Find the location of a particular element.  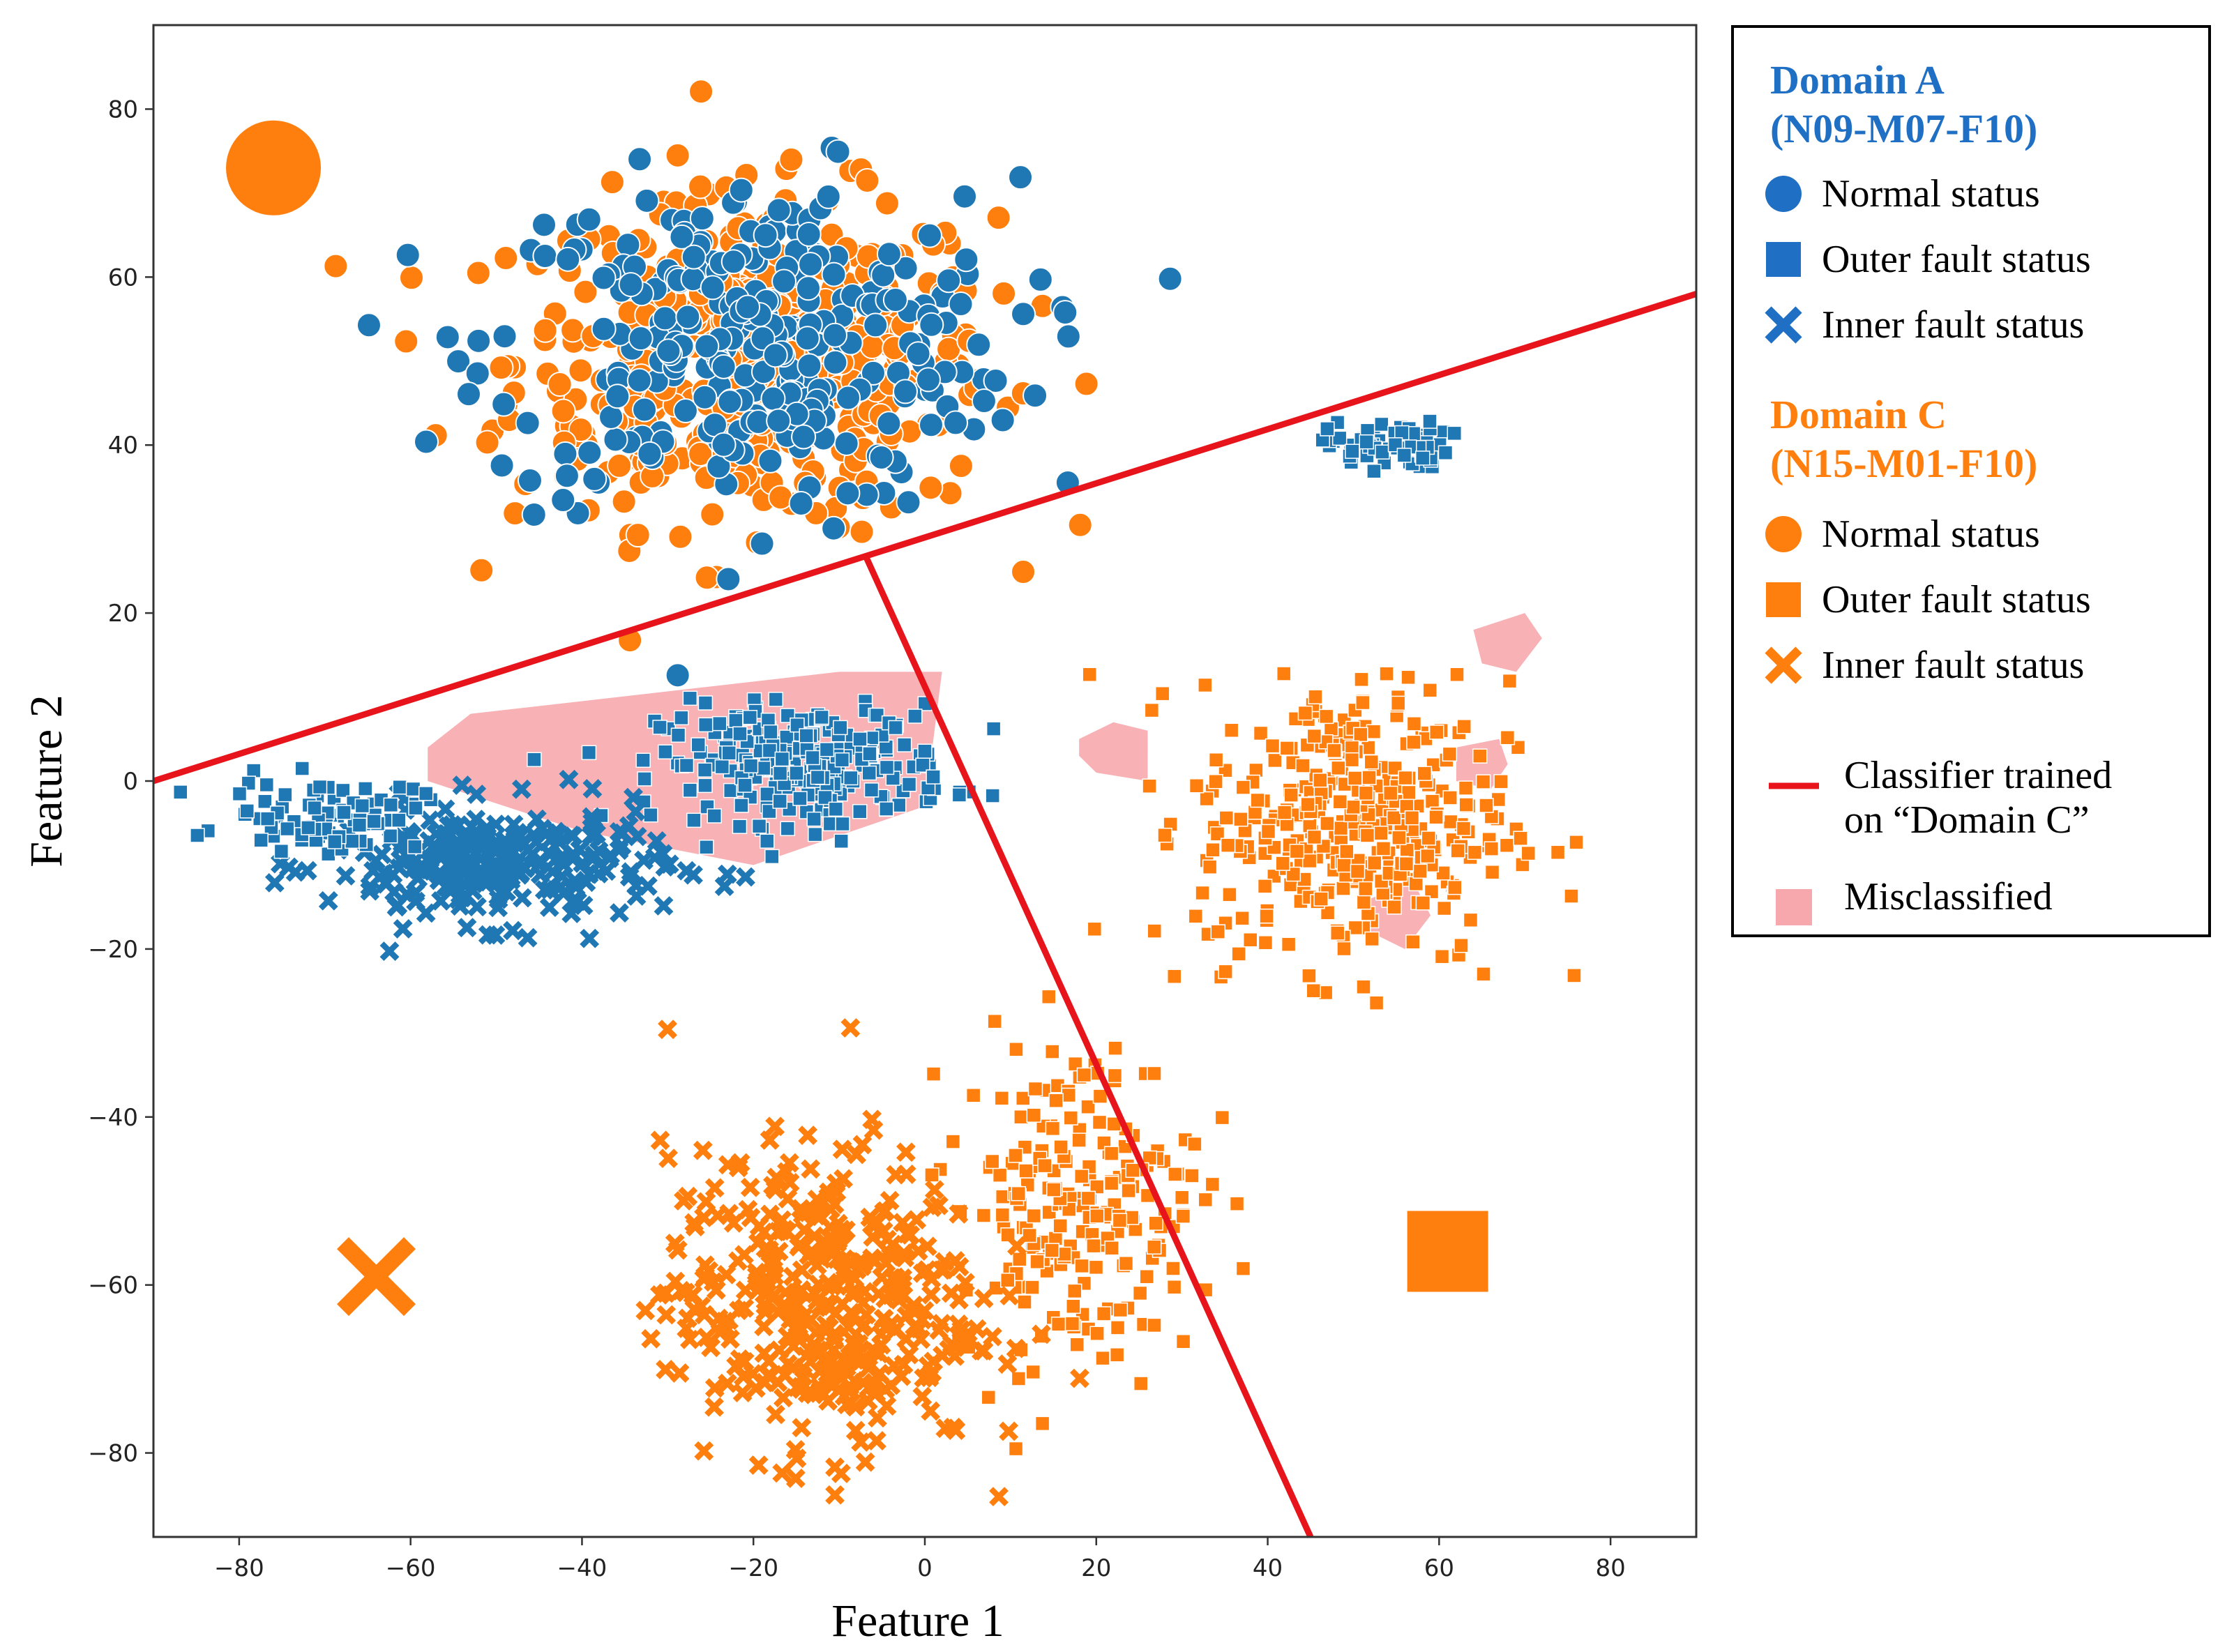

blue-x-icon is located at coordinates (1783, 325).